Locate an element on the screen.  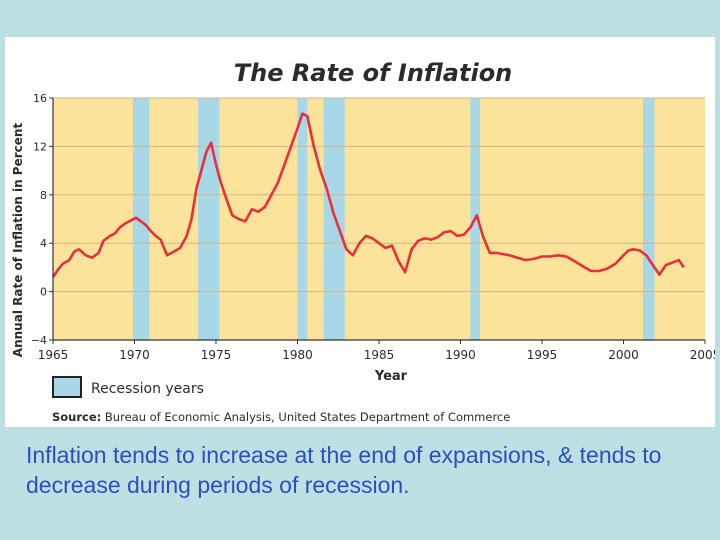
y-axis-label: Annual Rate of Inflation in Percent is located at coordinates (18, 240).